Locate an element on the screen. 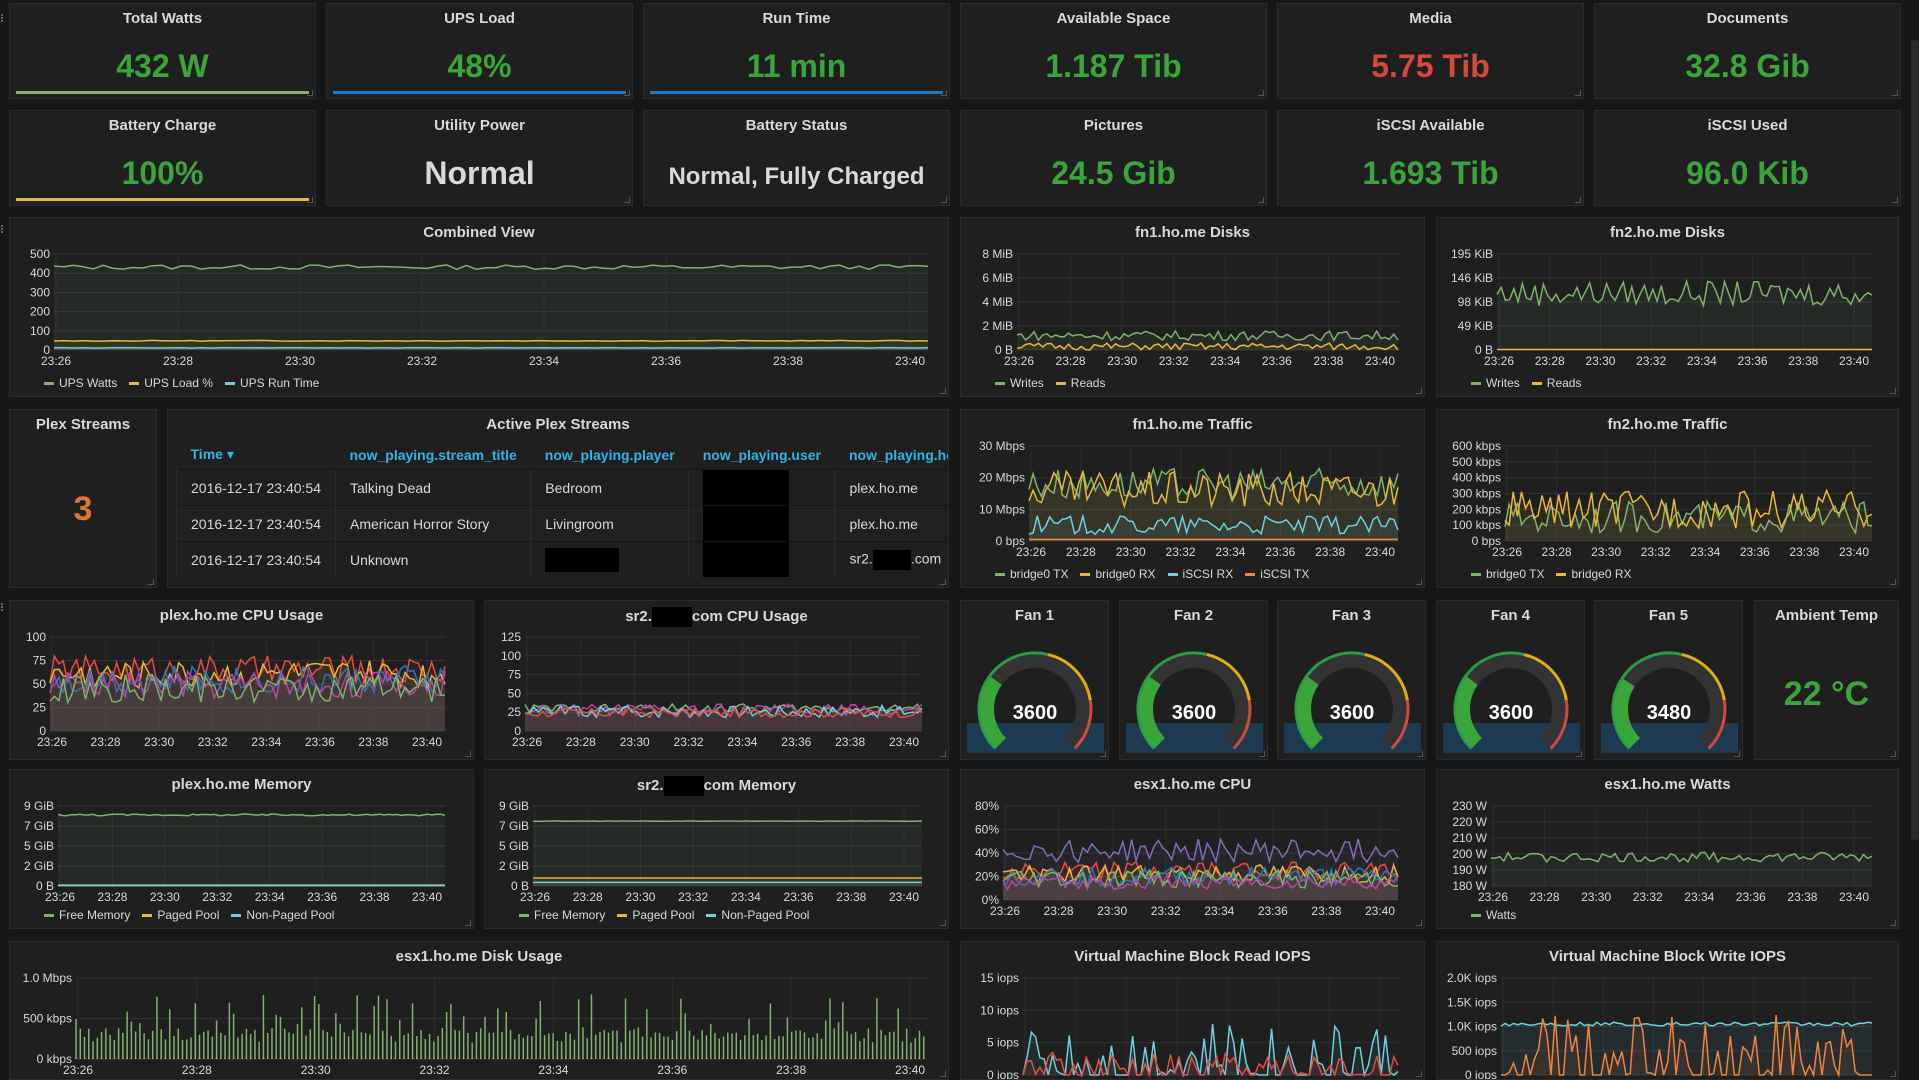  y-tick-label: 500 kbps is located at coordinates (47, 1019).